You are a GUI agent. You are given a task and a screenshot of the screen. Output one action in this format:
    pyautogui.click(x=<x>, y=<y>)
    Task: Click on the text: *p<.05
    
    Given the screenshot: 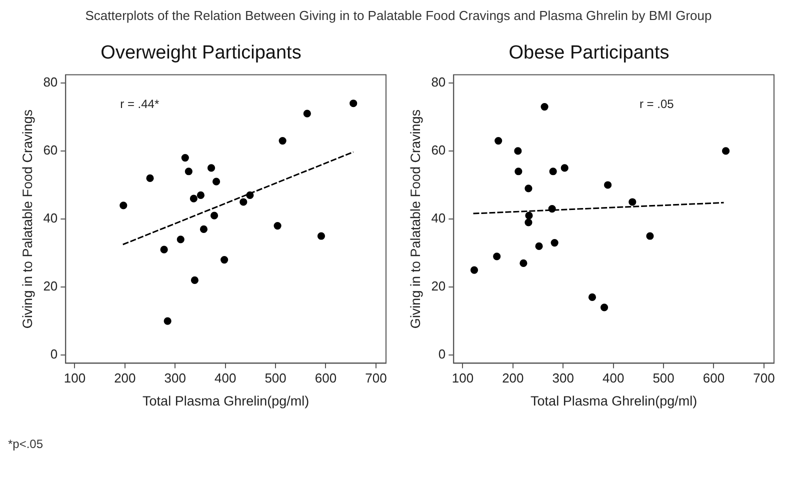 What is the action you would take?
    pyautogui.click(x=26, y=444)
    